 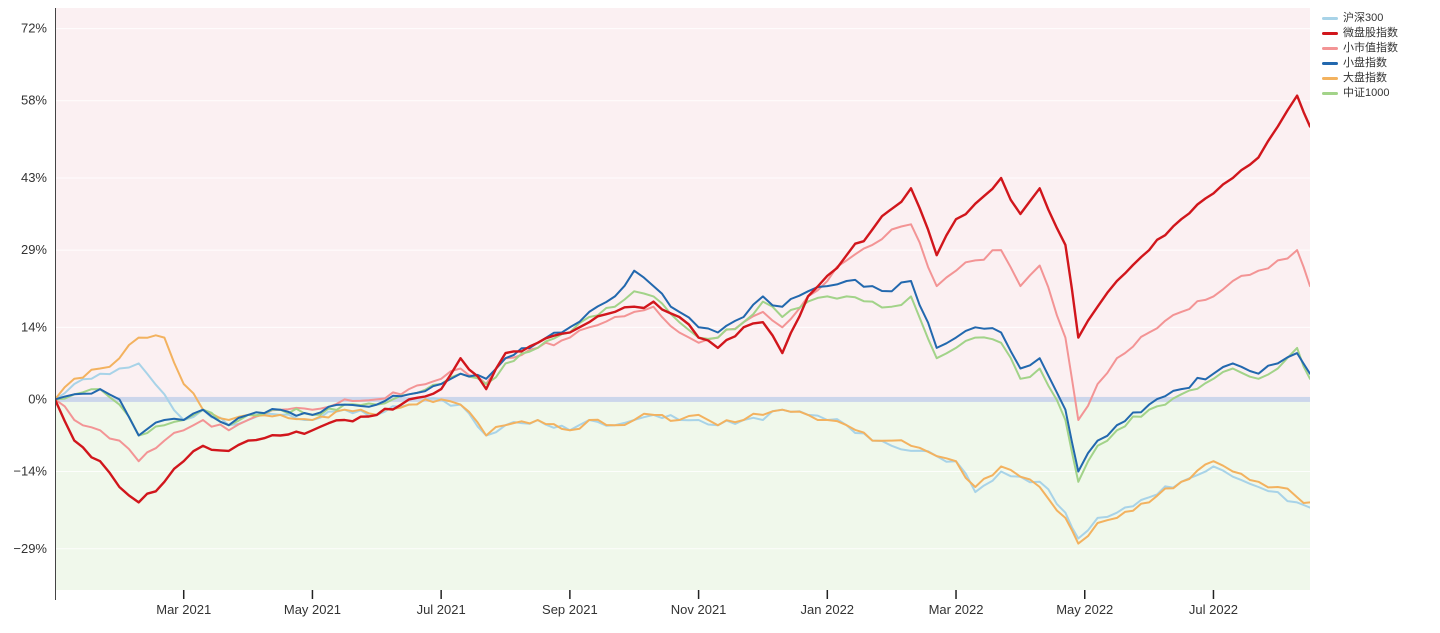 I want to click on x-axis-label: Nov 2021, so click(x=699, y=609).